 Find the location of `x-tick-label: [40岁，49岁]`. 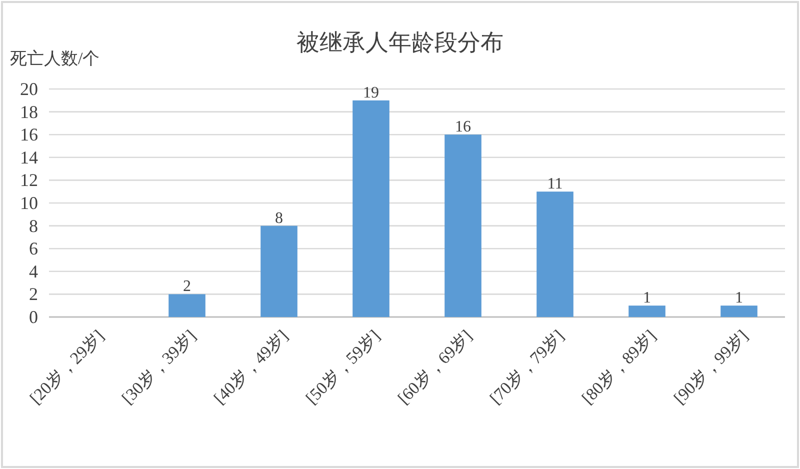

x-tick-label: [40岁，49岁] is located at coordinates (251, 367).